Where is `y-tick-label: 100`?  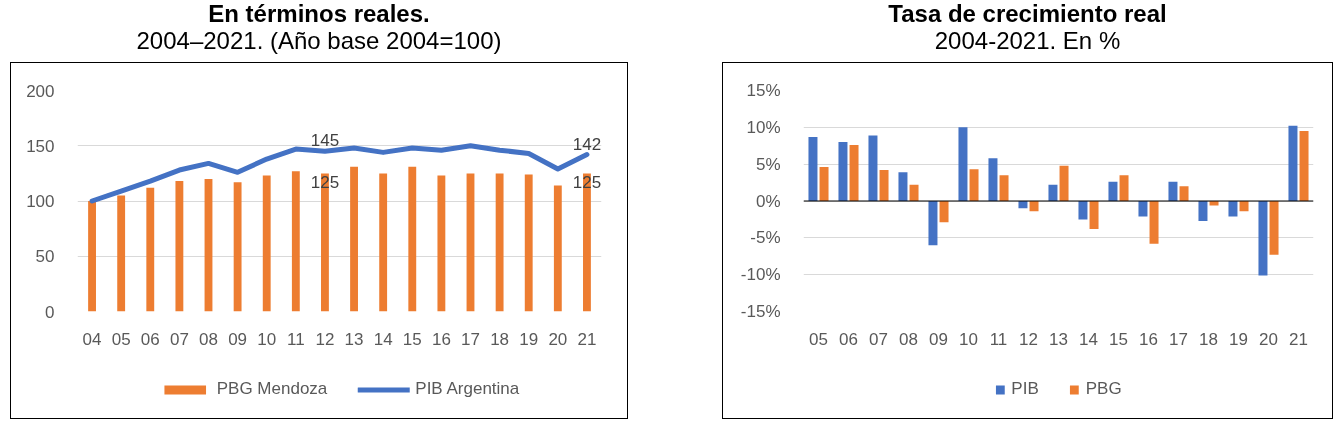
y-tick-label: 100 is located at coordinates (40, 201).